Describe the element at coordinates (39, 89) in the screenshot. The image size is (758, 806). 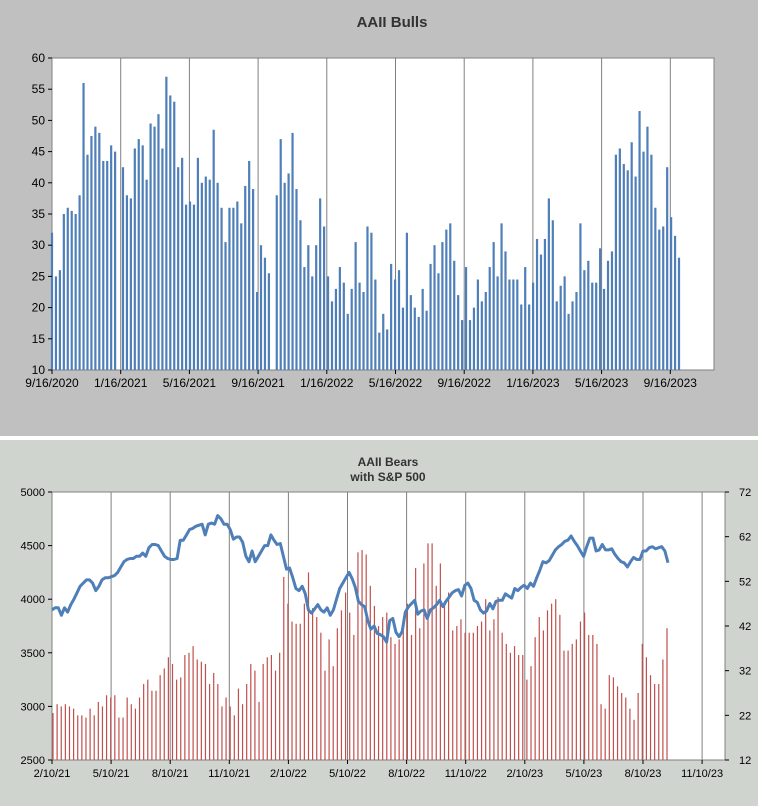
I see `chart1-y-tick-label: 55` at that location.